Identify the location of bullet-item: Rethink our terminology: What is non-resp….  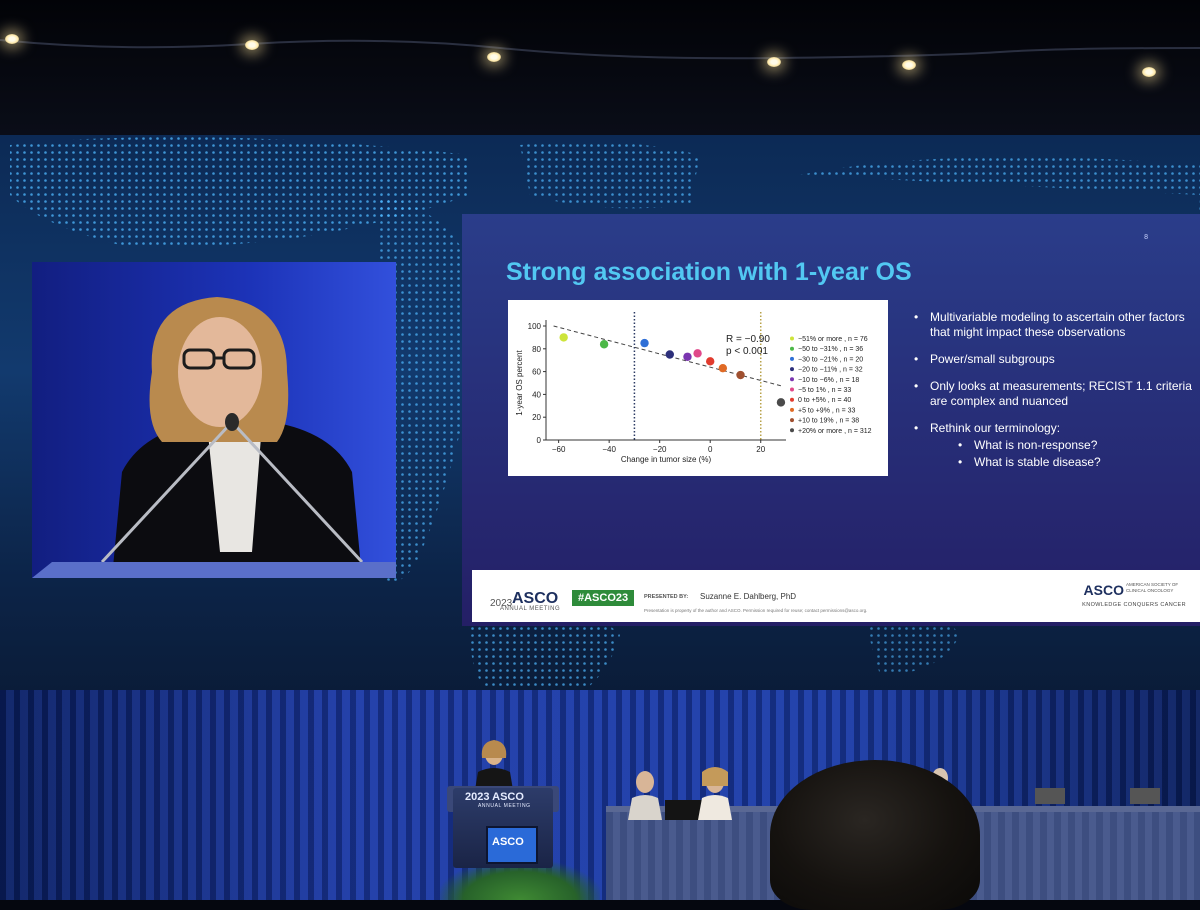
(1057, 445).